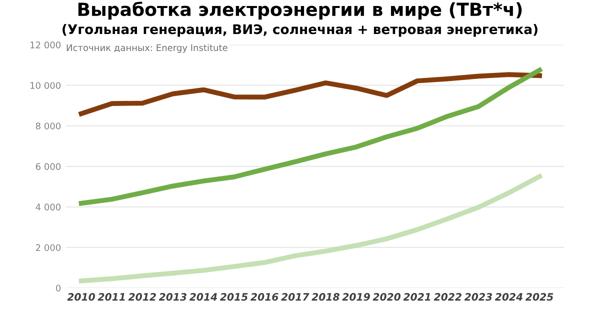  What do you see at coordinates (45, 45) in the screenshot?
I see `y-tick-label: 12 000` at bounding box center [45, 45].